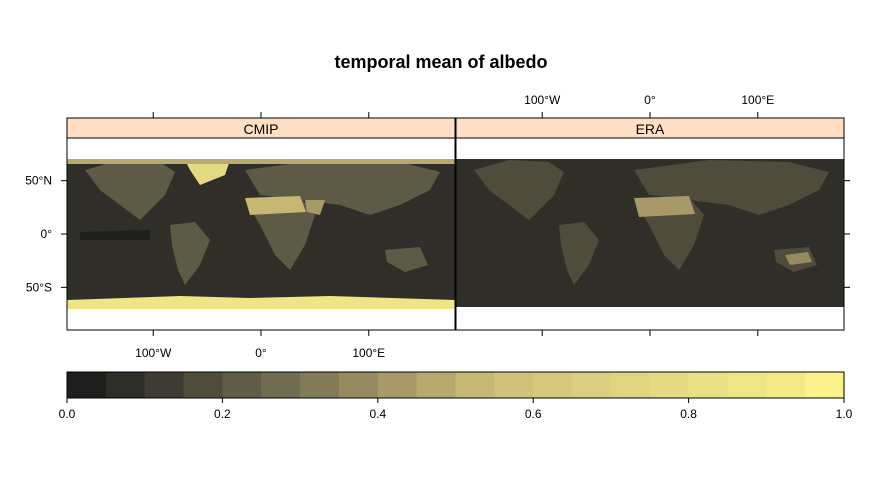 This screenshot has width=883, height=485. I want to click on colorbar-tick-label: 0.2, so click(222, 414).